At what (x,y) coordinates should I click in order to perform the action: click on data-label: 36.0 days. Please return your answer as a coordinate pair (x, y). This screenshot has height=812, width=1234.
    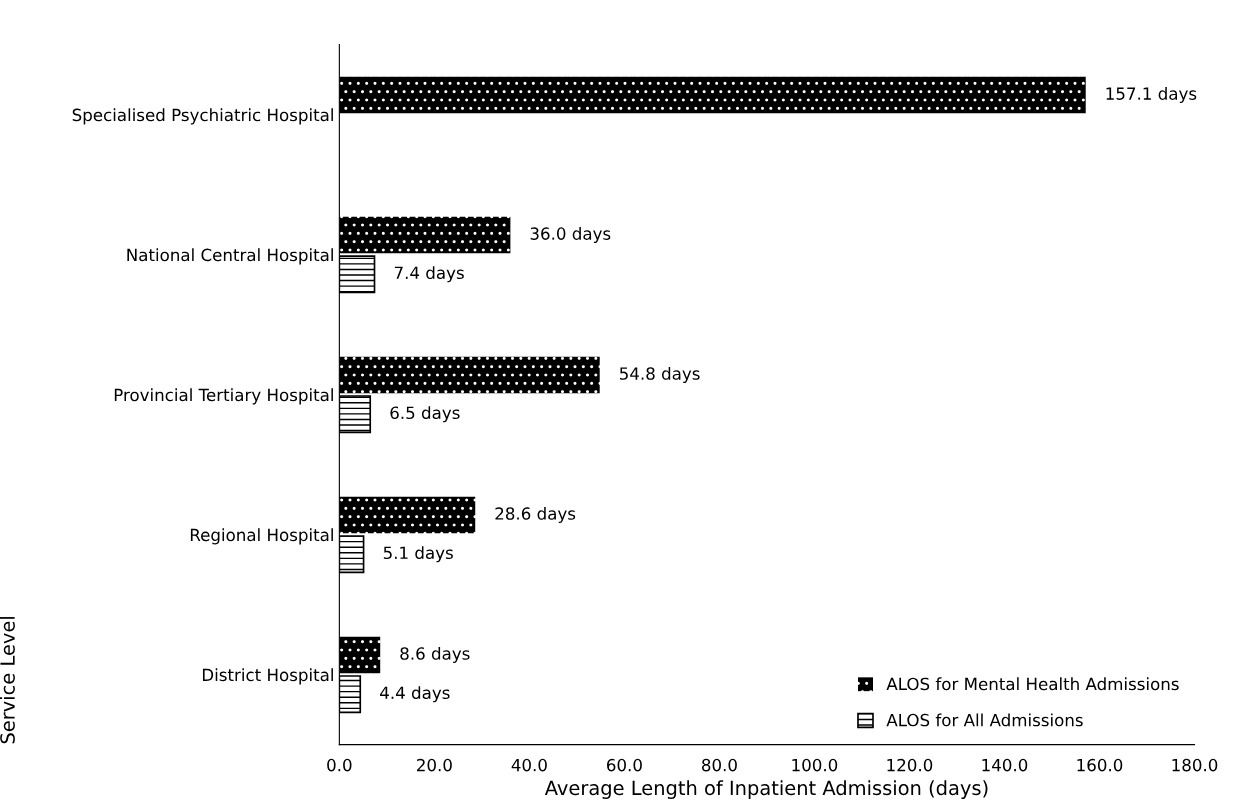
    Looking at the image, I should click on (570, 235).